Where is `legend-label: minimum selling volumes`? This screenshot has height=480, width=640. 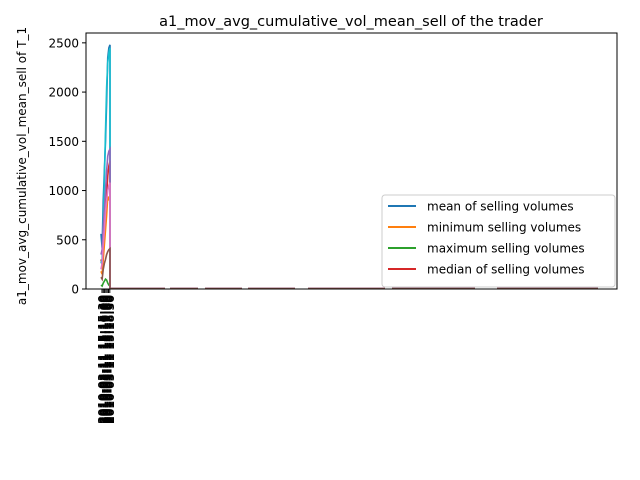
legend-label: minimum selling volumes is located at coordinates (504, 228).